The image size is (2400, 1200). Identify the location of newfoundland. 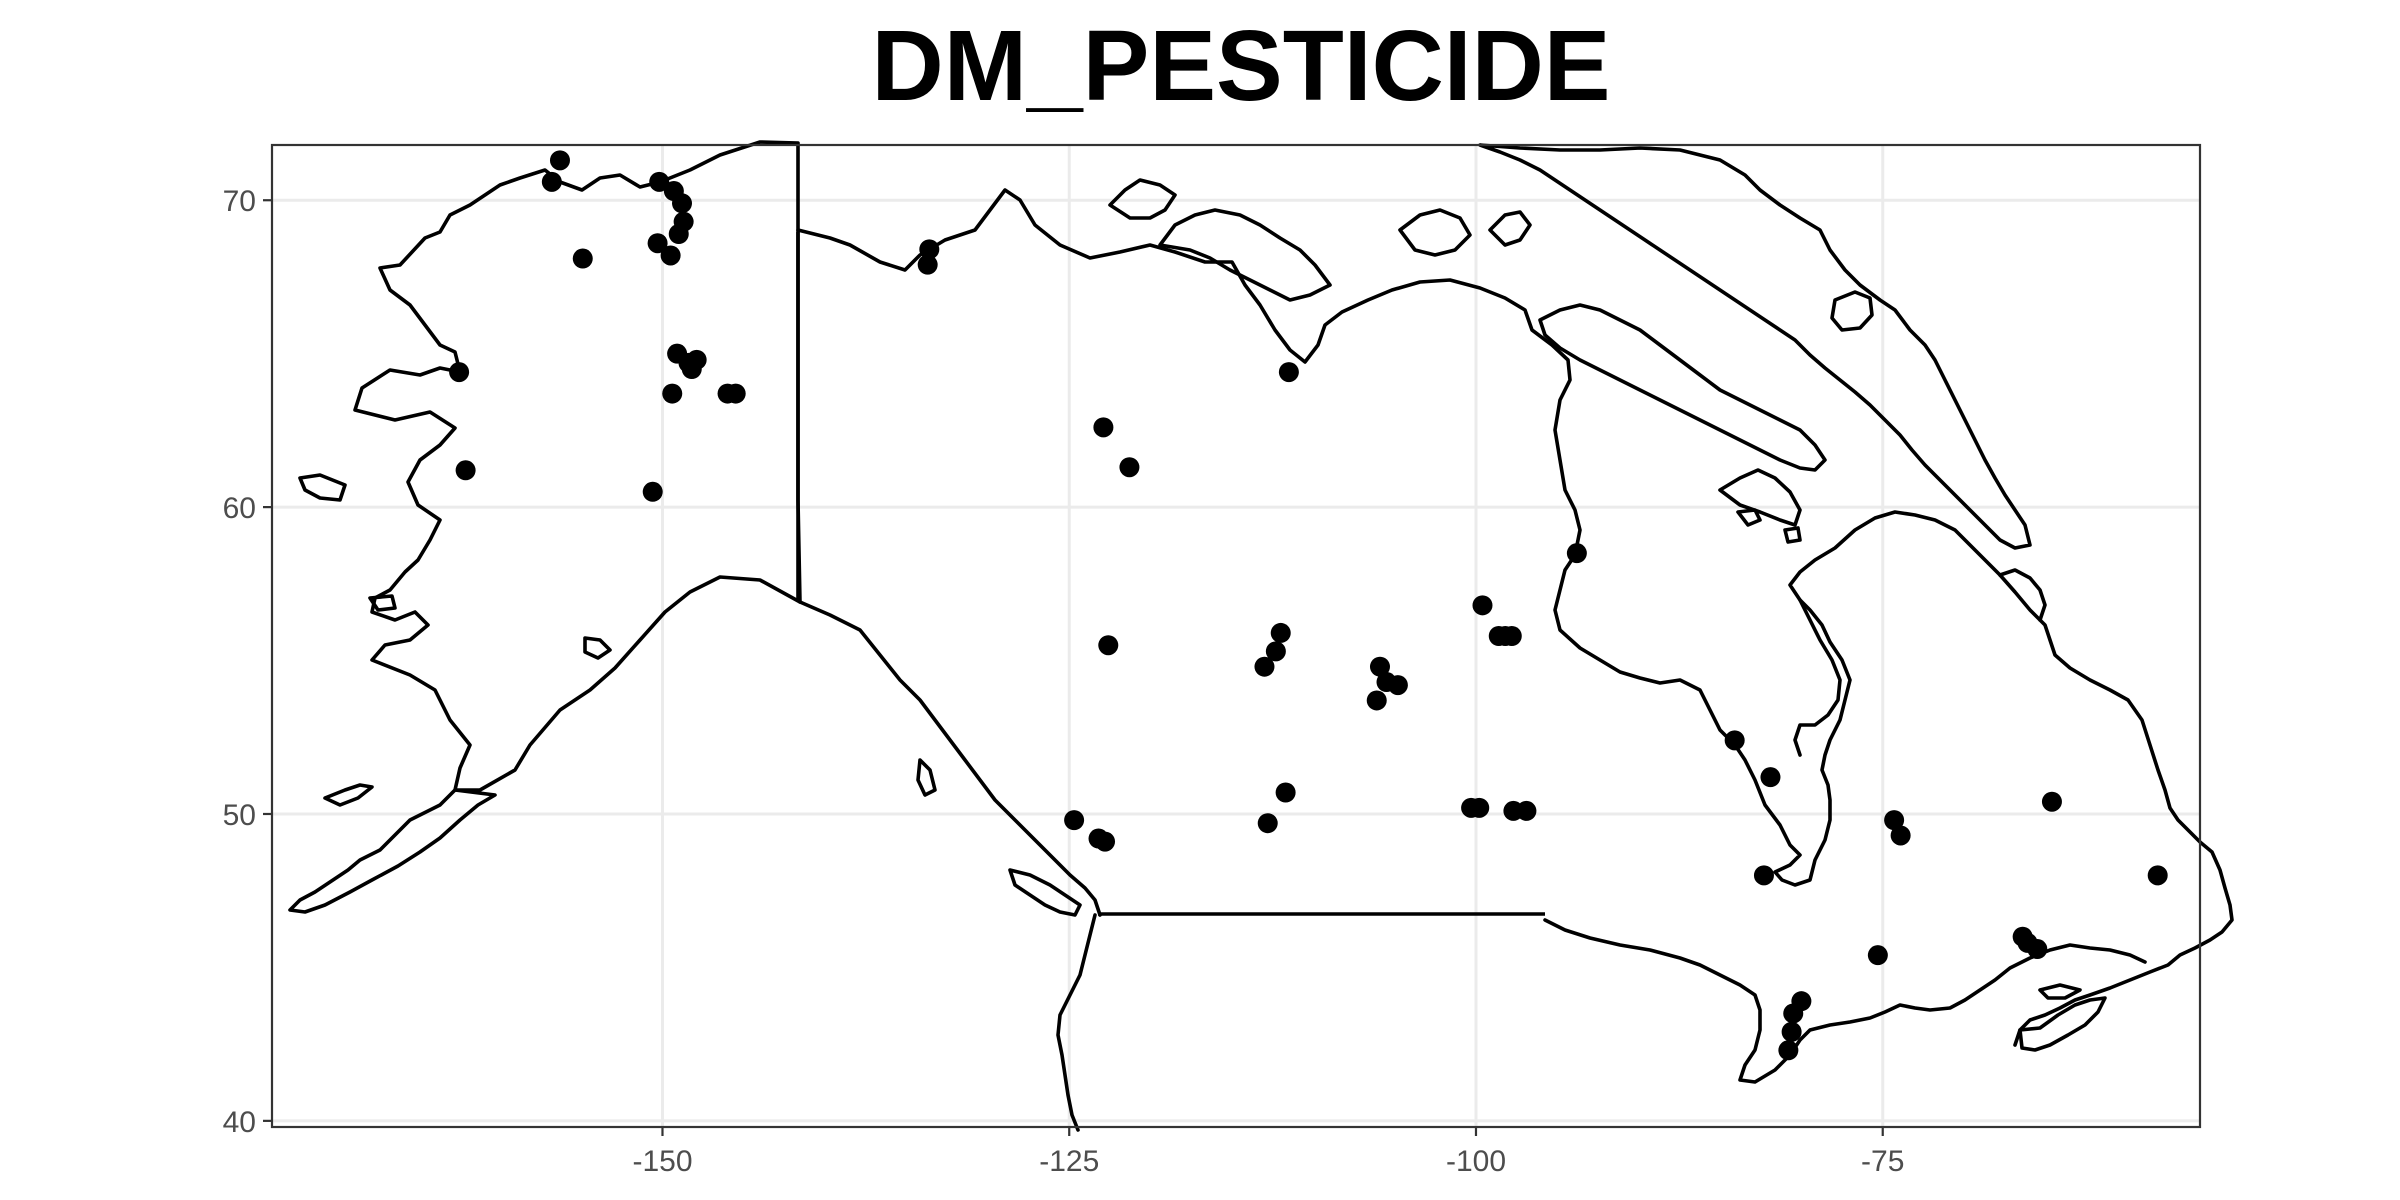
(2022, 595).